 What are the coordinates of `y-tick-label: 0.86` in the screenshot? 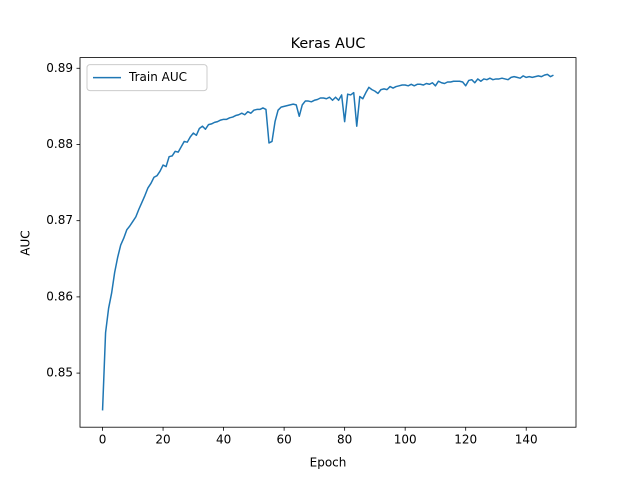 It's located at (59, 296).